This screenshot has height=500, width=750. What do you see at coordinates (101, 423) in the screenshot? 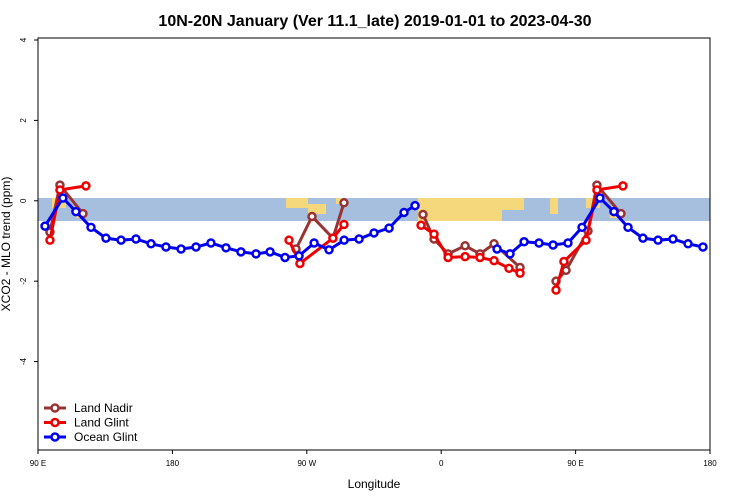
I see `legend-label: Land Glint` at bounding box center [101, 423].